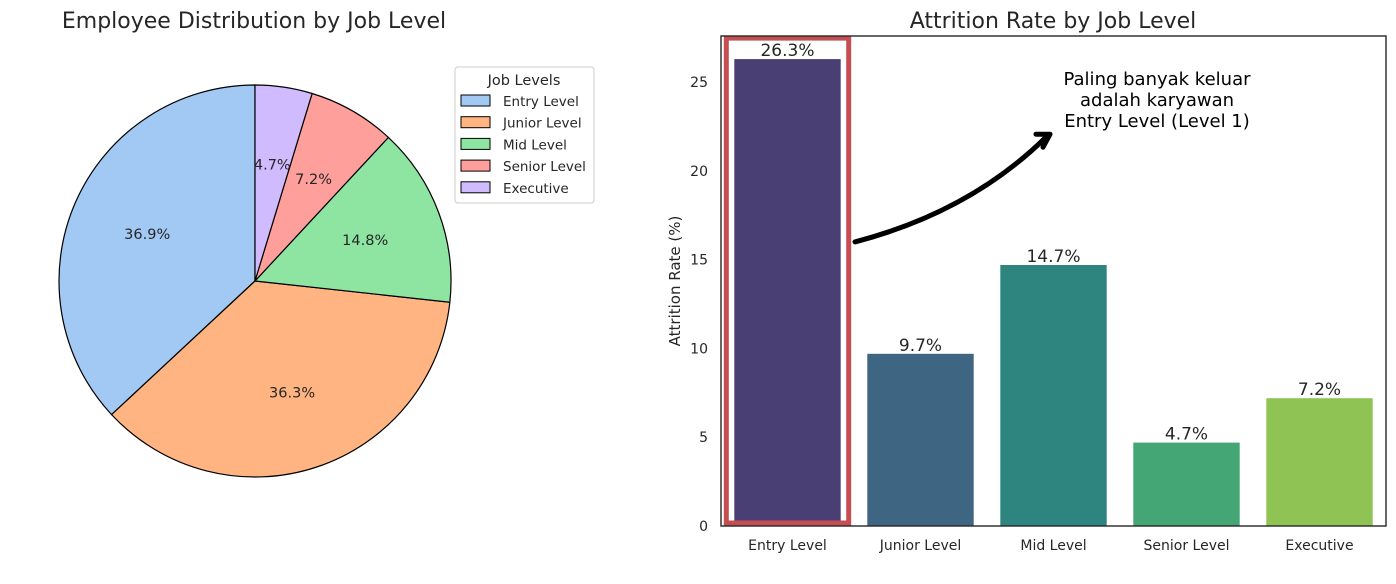  I want to click on legend-entry-senior-level: Senior Level, so click(544, 167).